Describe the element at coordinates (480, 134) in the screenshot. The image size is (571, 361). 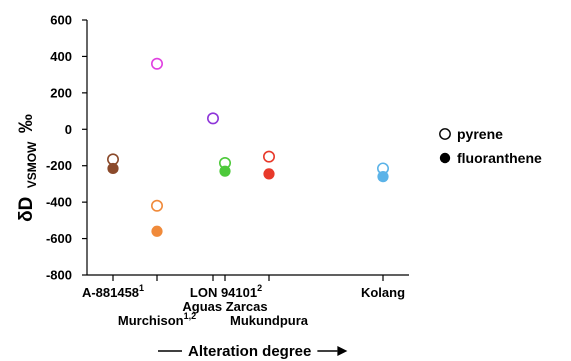
I see `legend-label-pyrene: pyrene` at that location.